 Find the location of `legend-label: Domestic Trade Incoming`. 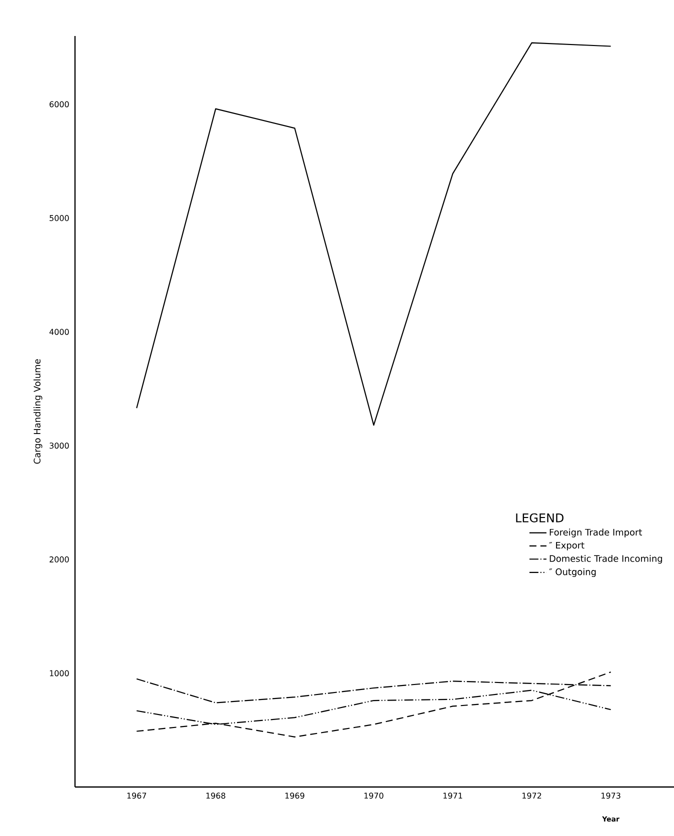

legend-label: Domestic Trade Incoming is located at coordinates (606, 559).